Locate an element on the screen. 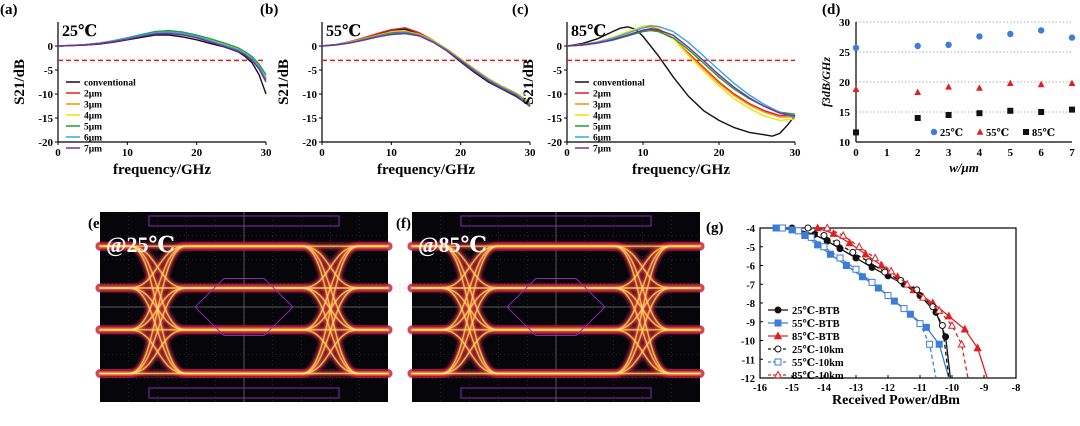 The image size is (1080, 426). legend-label: 55℃ is located at coordinates (998, 133).